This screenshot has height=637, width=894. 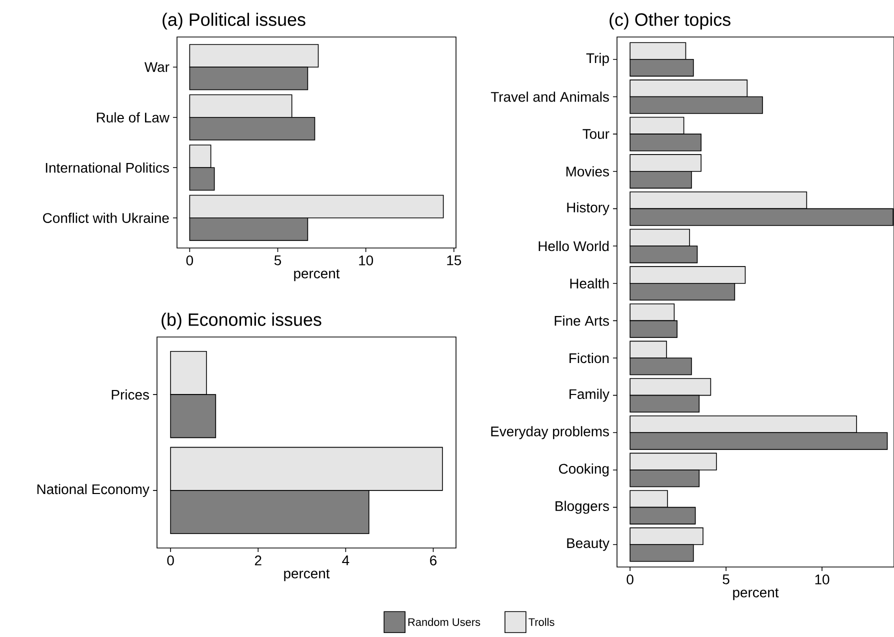 I want to click on y-tick-label: Hello World, so click(x=573, y=246).